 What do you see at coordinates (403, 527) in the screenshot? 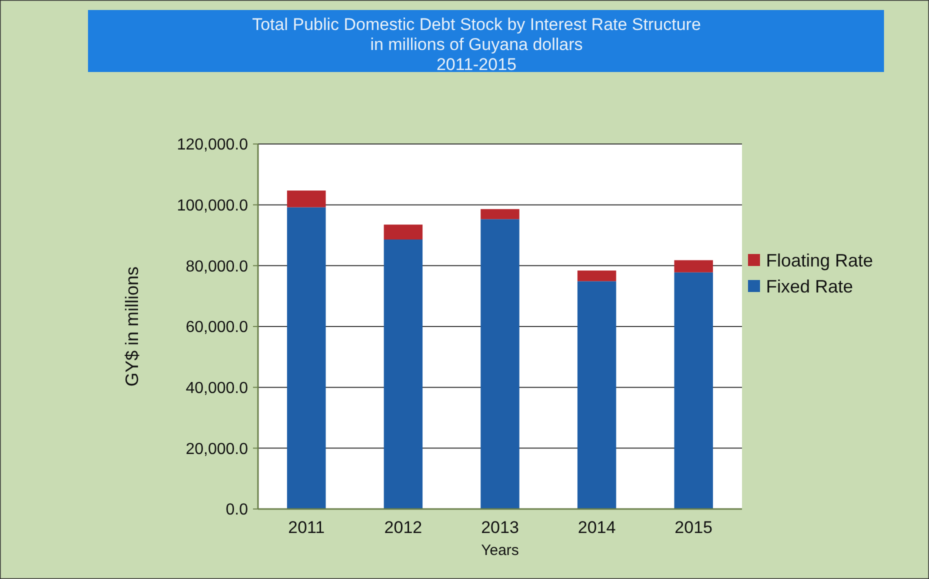
I see `x-tick-label: 2012` at bounding box center [403, 527].